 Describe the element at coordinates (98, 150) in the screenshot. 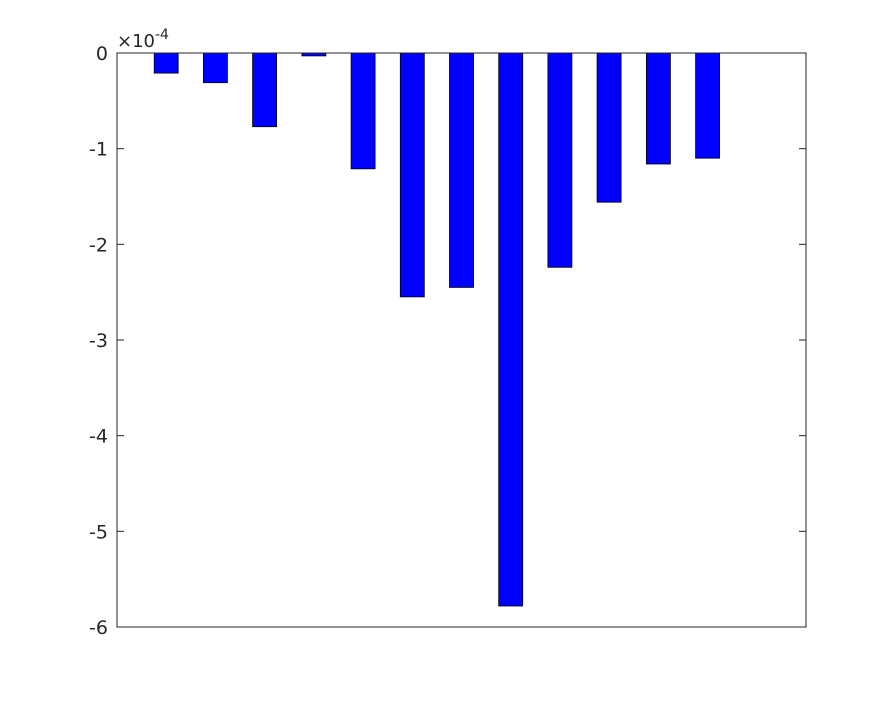

I see `y-tick-label: -1` at that location.